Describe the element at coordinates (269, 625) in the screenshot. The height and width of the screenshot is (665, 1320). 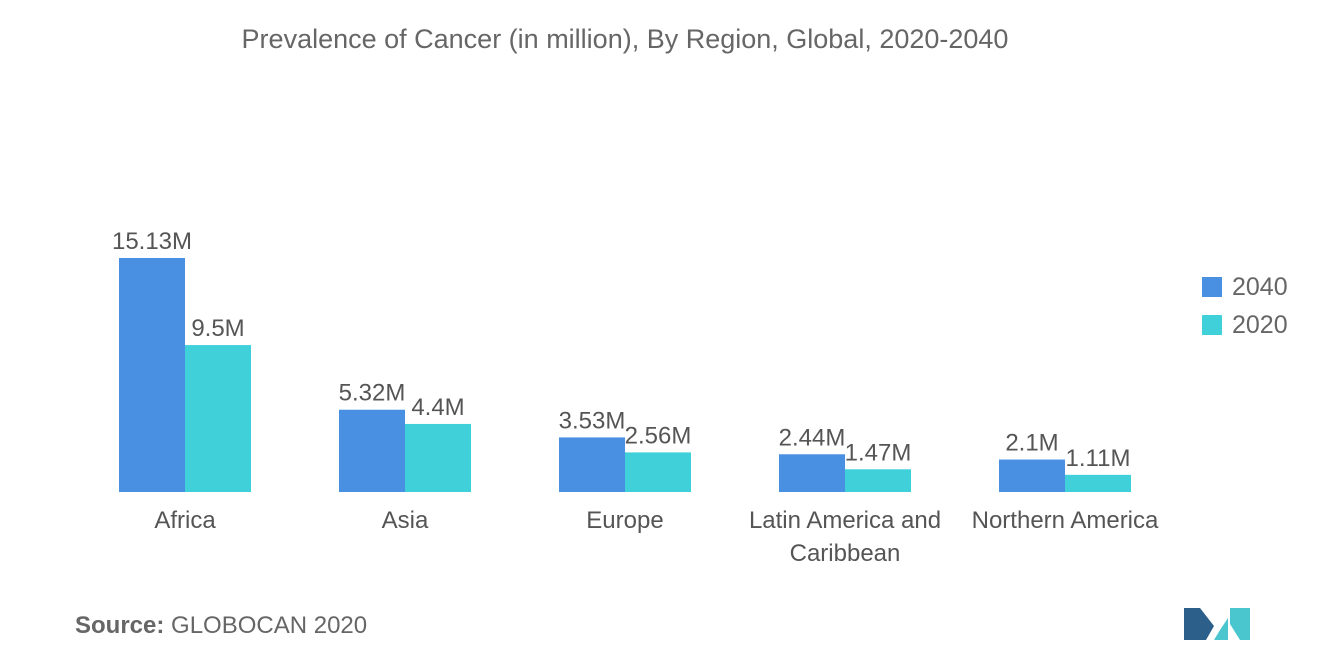
I see `source-text: GLOBOCAN 2020` at that location.